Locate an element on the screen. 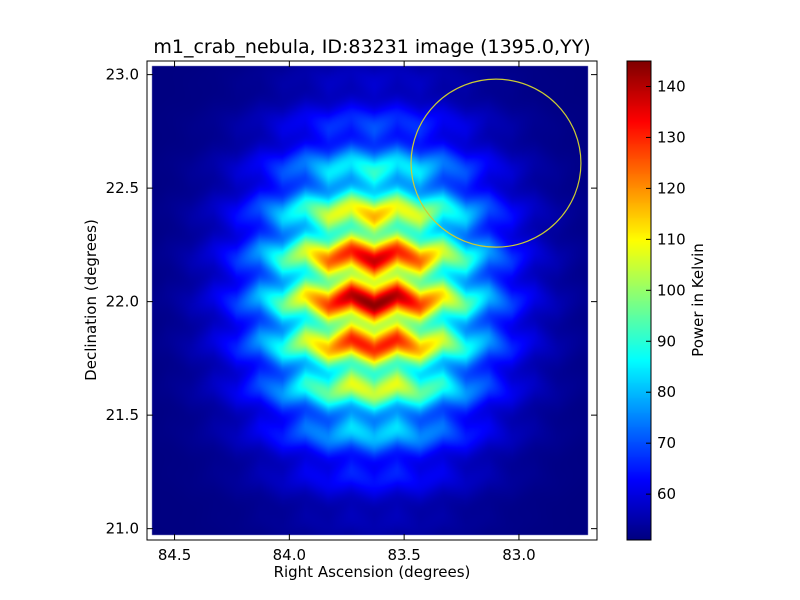  colorbar-tick-label: 120 is located at coordinates (671, 188).